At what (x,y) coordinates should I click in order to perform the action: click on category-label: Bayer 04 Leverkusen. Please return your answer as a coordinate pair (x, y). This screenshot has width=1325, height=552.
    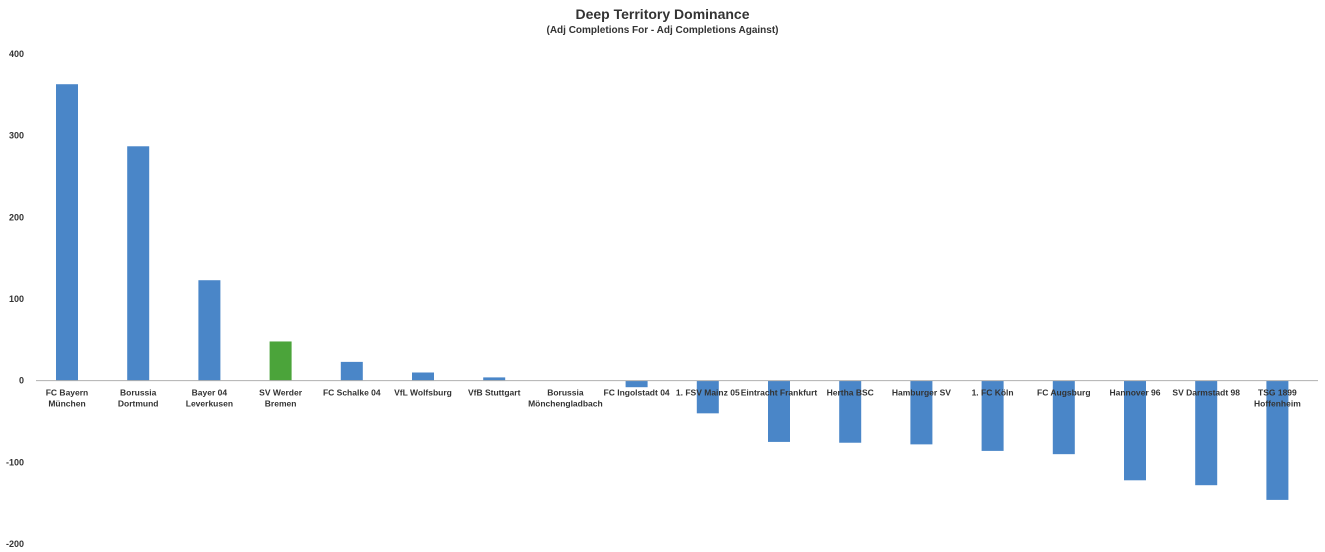
    Looking at the image, I should click on (209, 398).